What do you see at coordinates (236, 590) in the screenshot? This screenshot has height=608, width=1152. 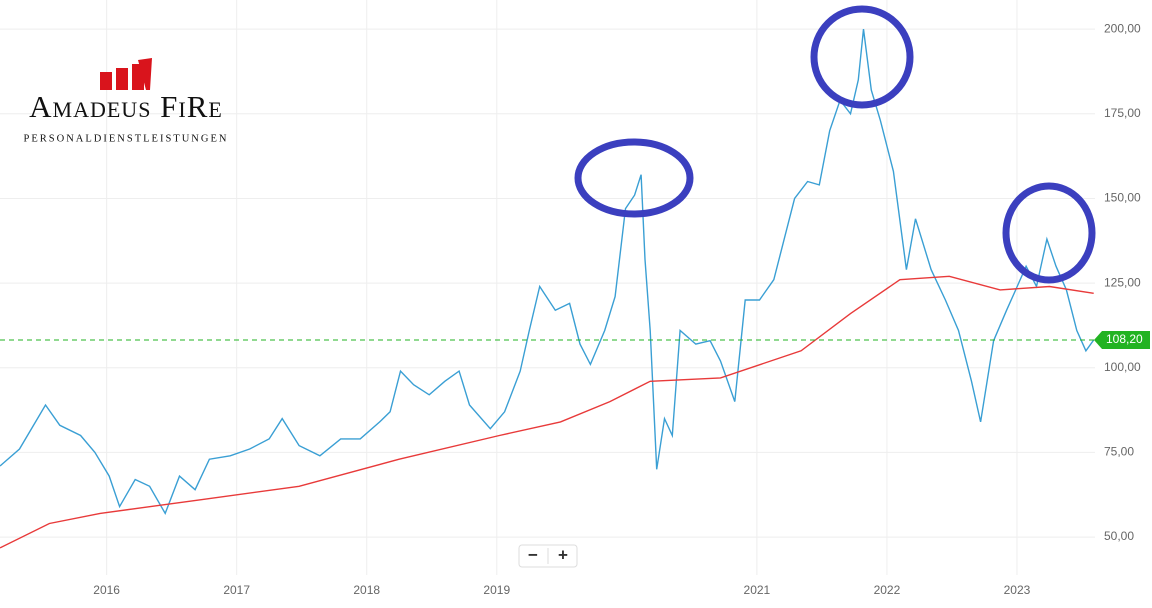 I see `x-tick-label: 2017` at bounding box center [236, 590].